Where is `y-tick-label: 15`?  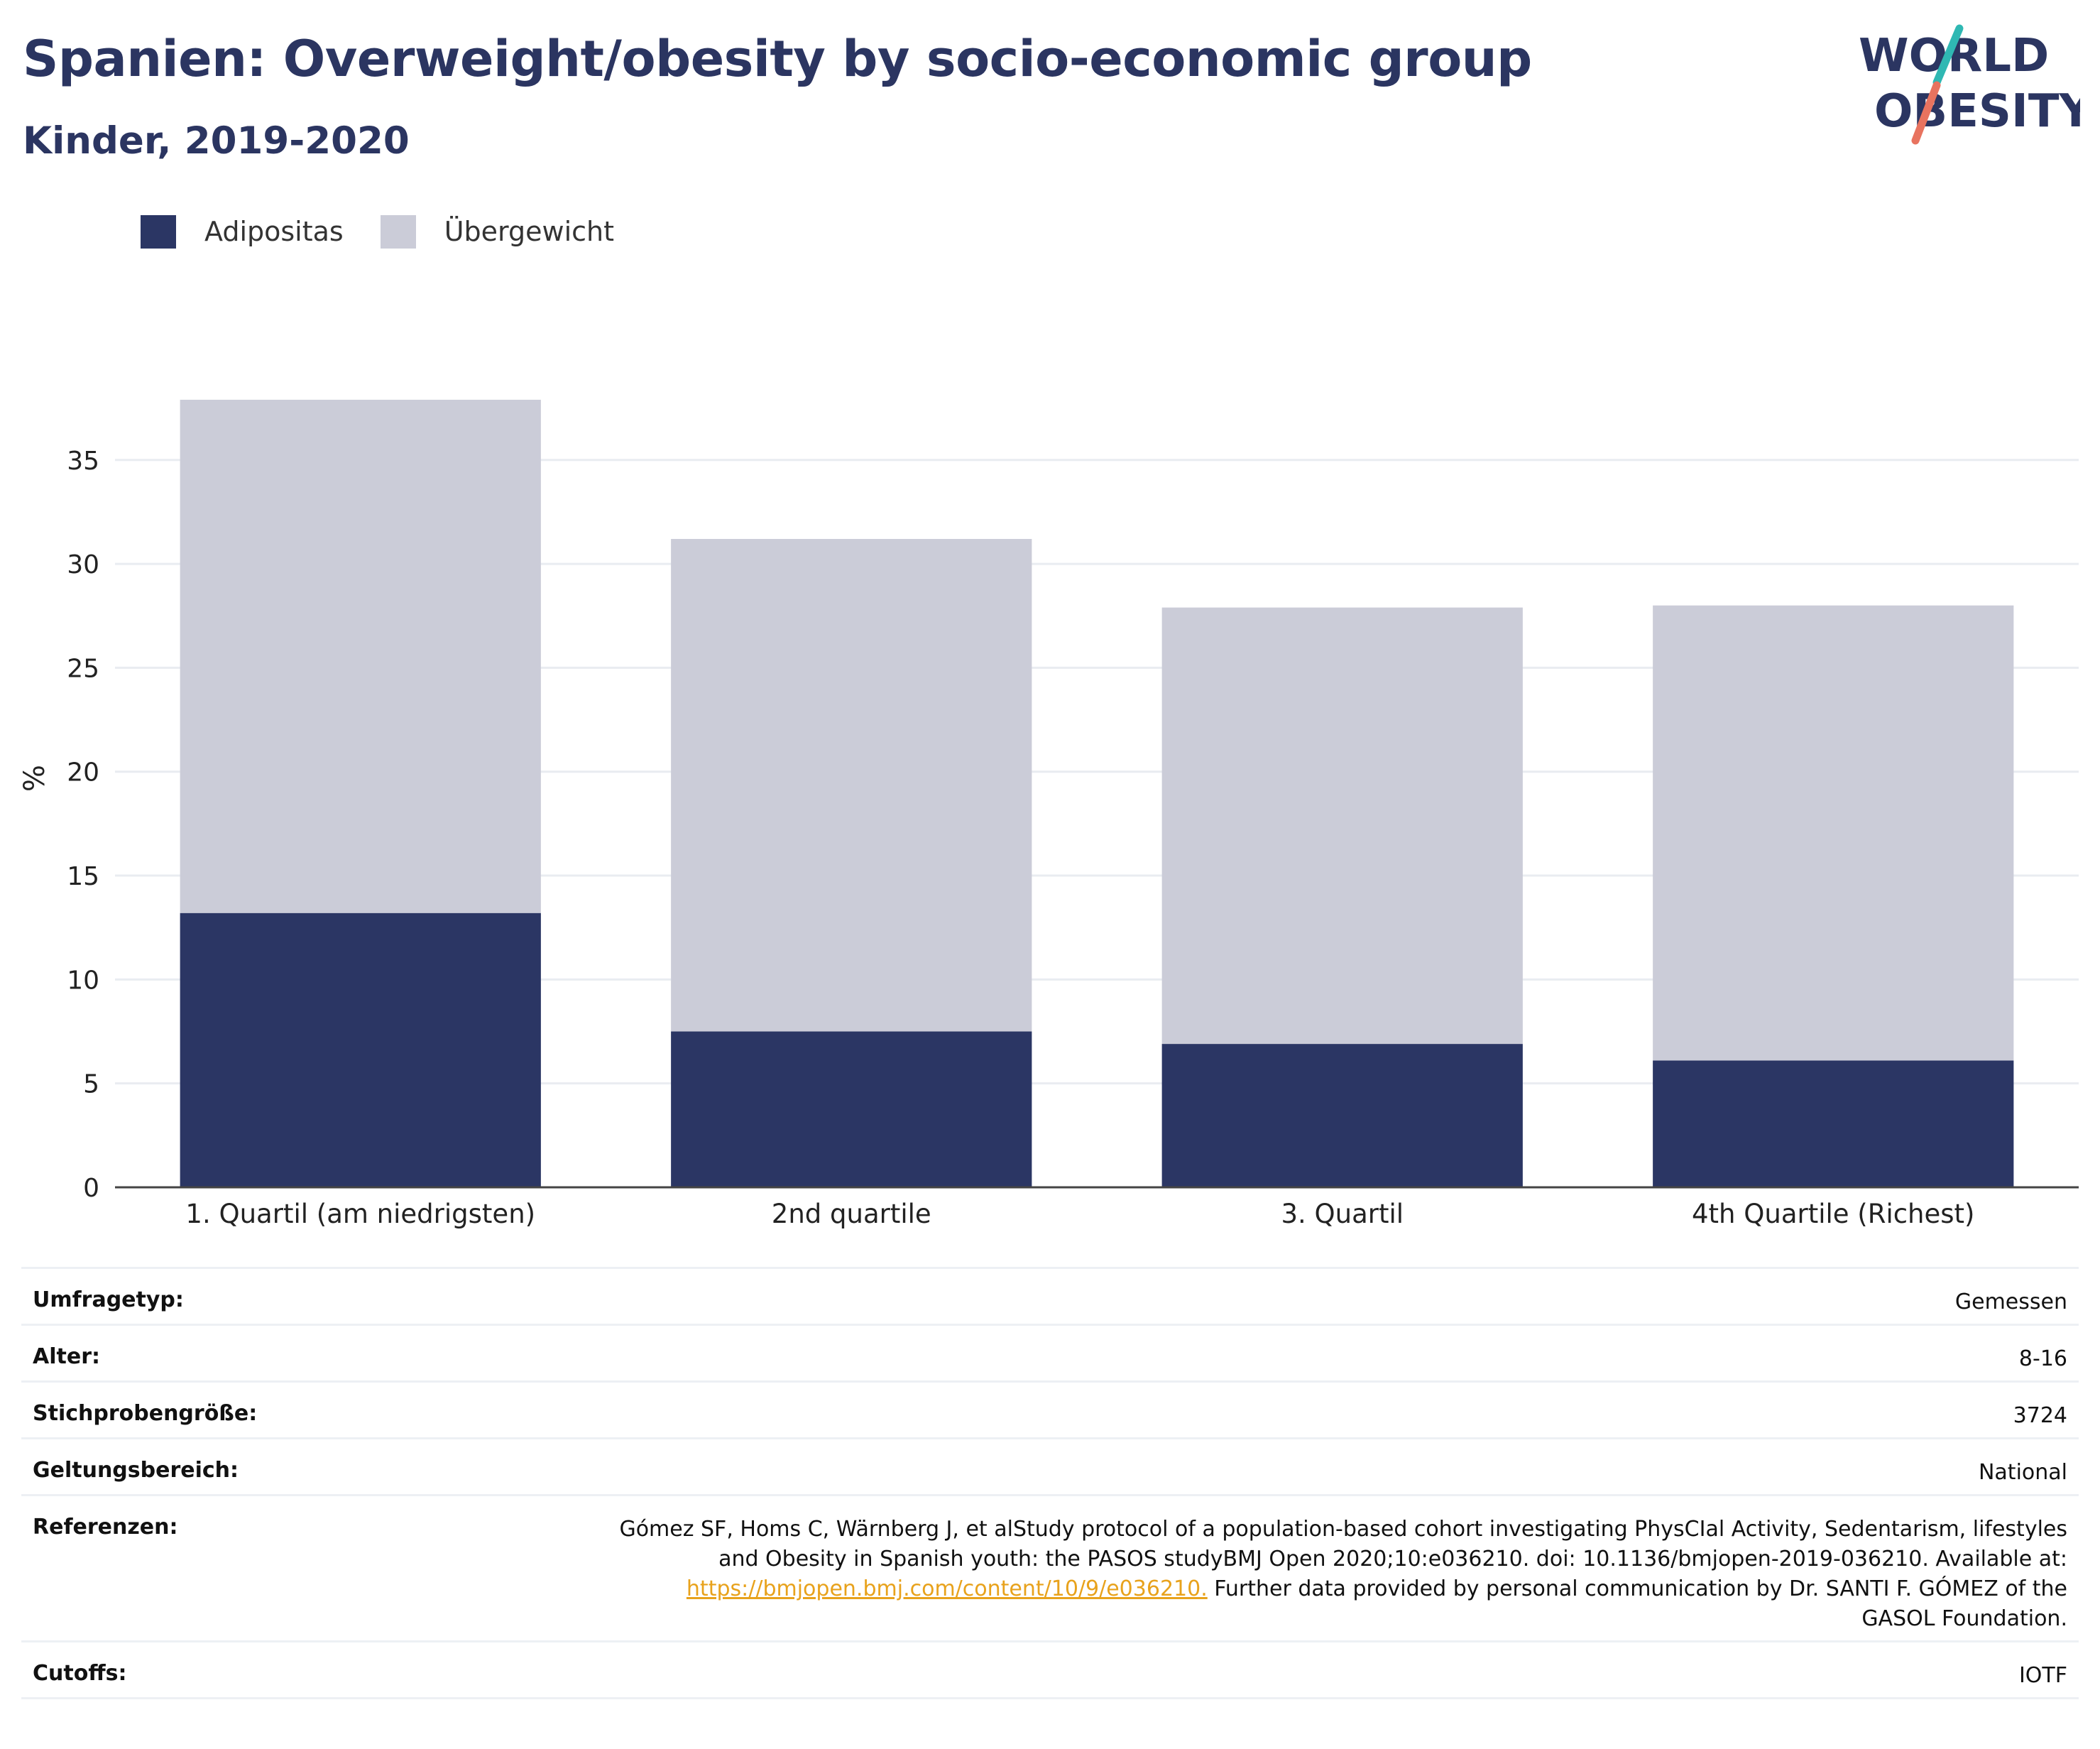
y-tick-label: 15 is located at coordinates (83, 876).